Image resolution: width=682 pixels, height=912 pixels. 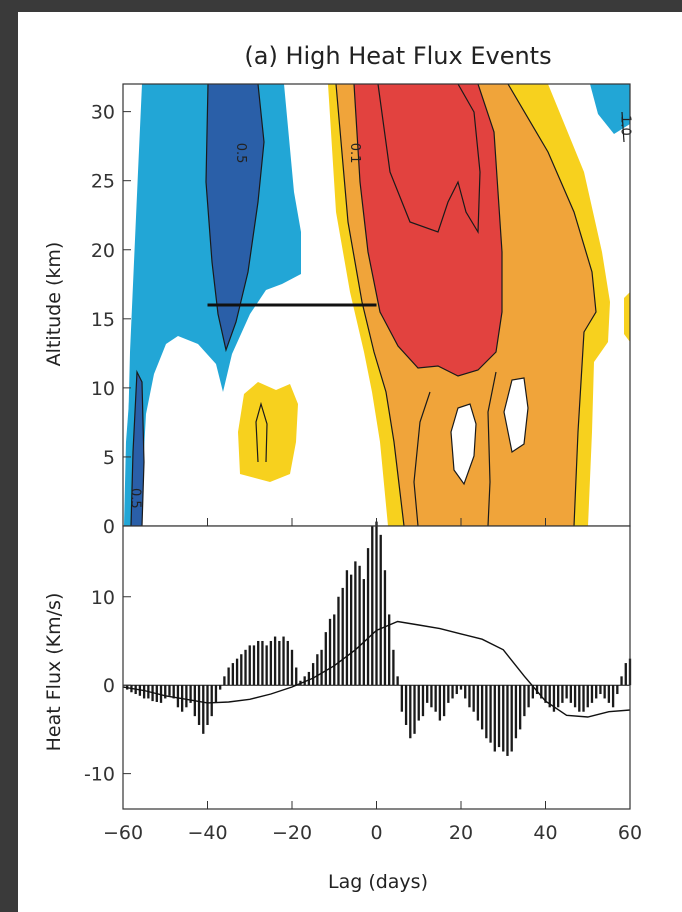 I want to click on contour-line-0.1-left, so click(x=370, y=305).